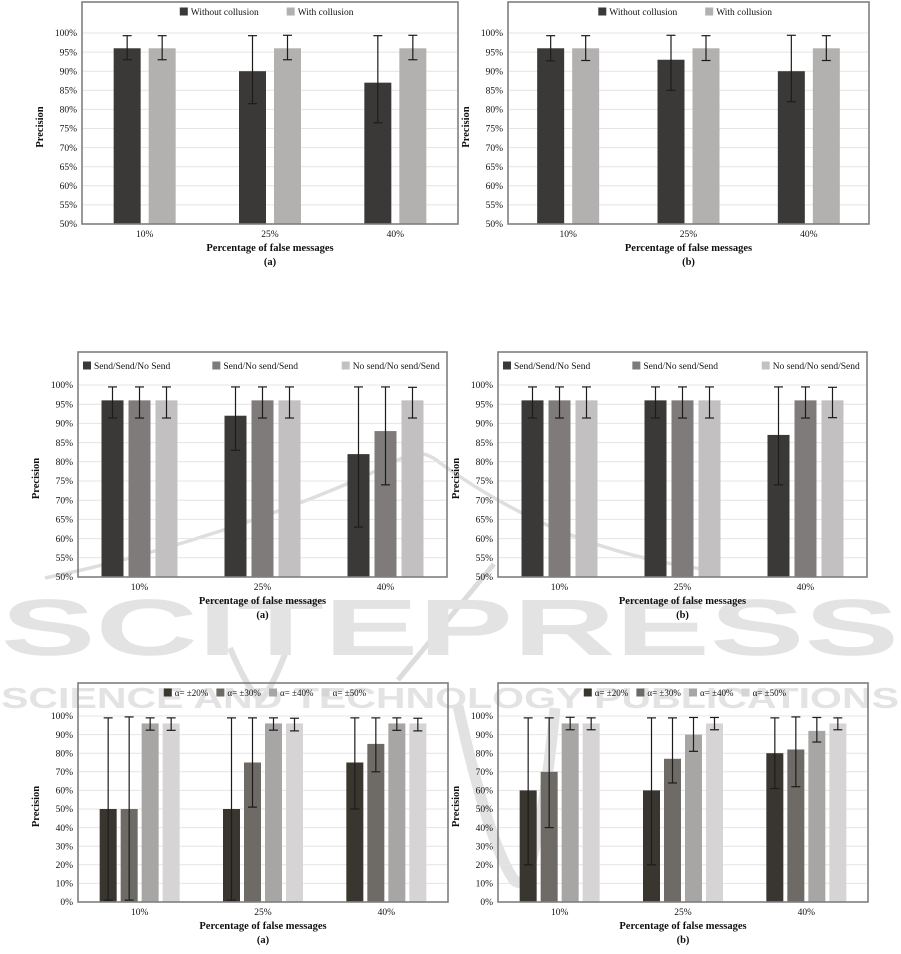  I want to click on plot-border, so click(688, 113).